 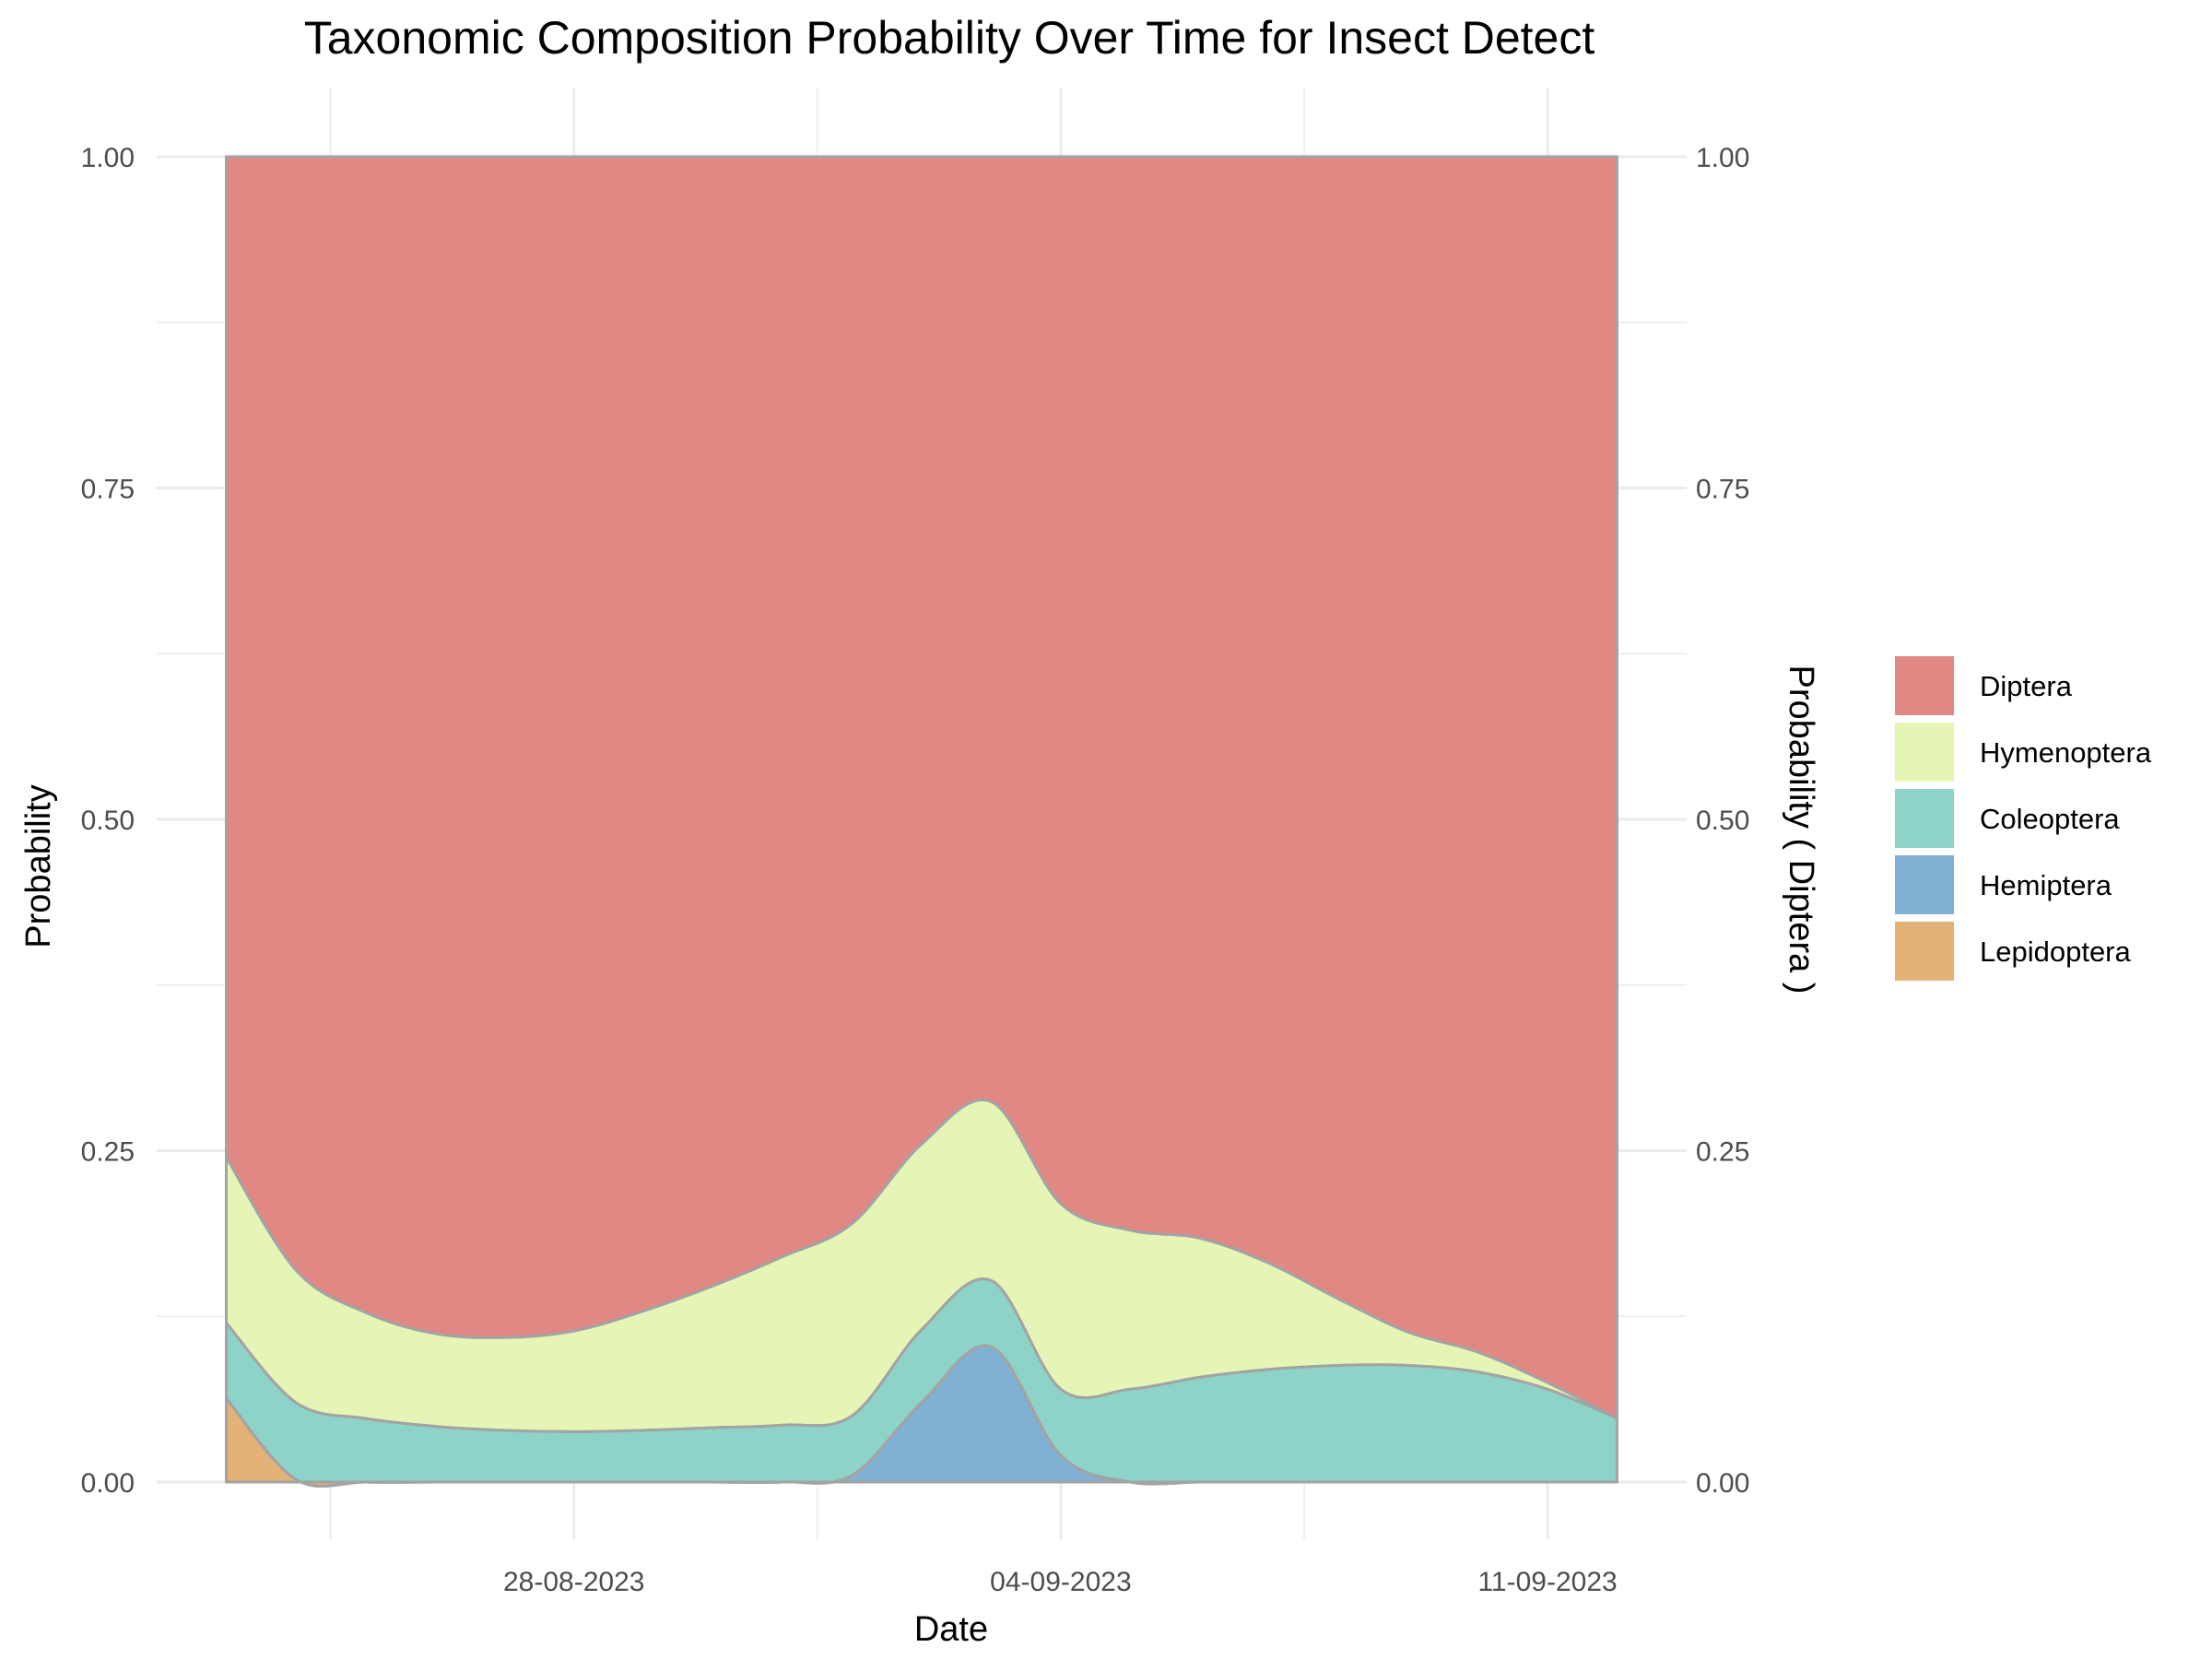 I want to click on y-axis-left: 0.00 0.25 0.50 0.75 1.00, so click(x=108, y=821).